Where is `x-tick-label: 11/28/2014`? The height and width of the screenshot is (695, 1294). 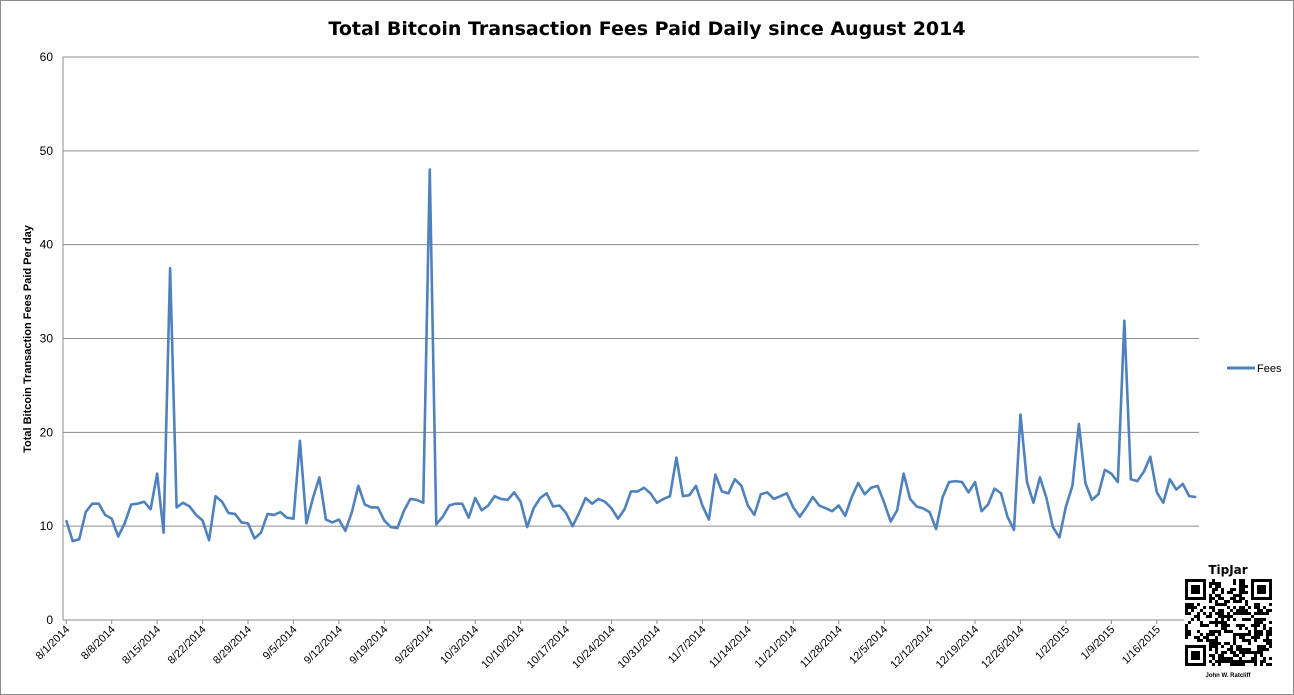
x-tick-label: 11/28/2014 is located at coordinates (821, 647).